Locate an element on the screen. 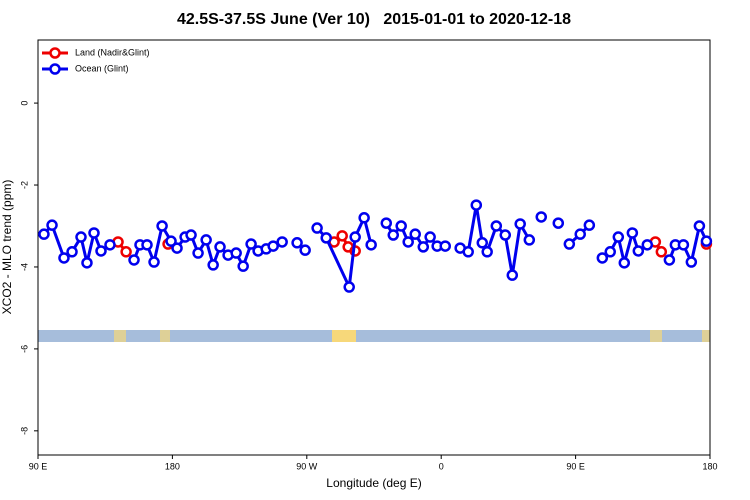 Image resolution: width=750 pixels, height=500 pixels. y-tick-label: -8 is located at coordinates (24, 431).